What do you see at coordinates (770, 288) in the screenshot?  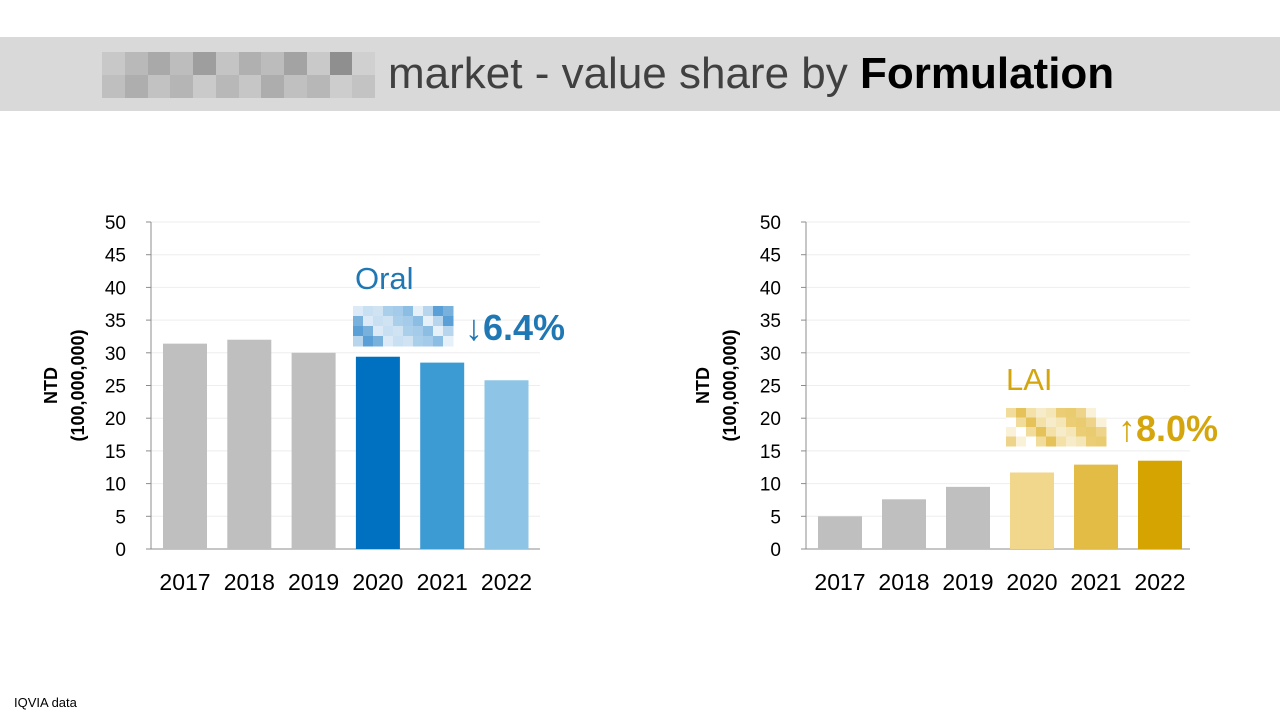 I see `chart2-y-tick-label: 40` at bounding box center [770, 288].